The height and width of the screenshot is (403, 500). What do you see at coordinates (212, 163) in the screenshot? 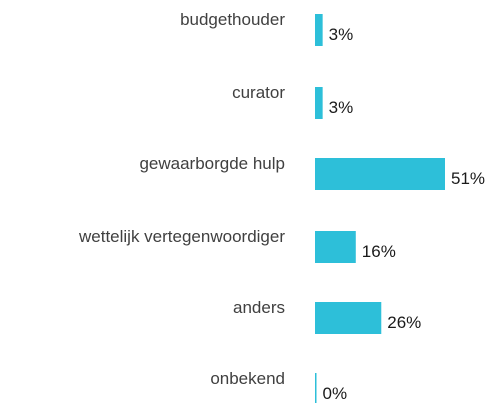
I see `category-label: gewaarborgde hulp` at bounding box center [212, 163].